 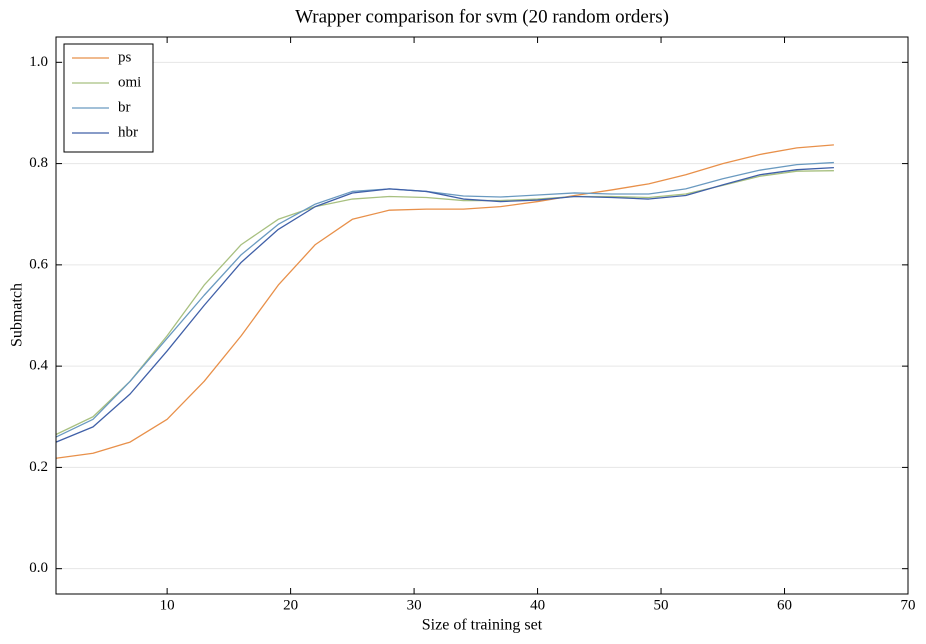 What do you see at coordinates (38, 264) in the screenshot?
I see `y-tick-label: 0.6` at bounding box center [38, 264].